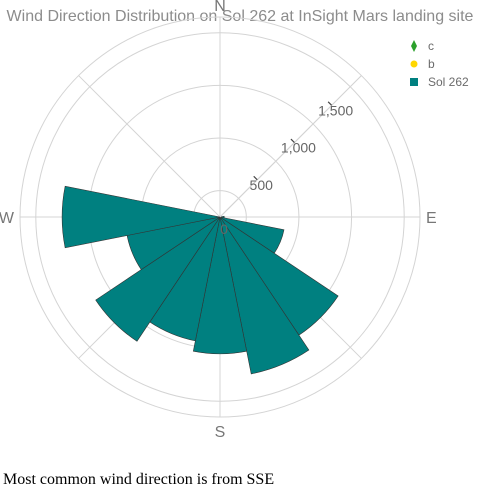  Describe the element at coordinates (220, 7) in the screenshot. I see `compass-label-n: N` at that location.